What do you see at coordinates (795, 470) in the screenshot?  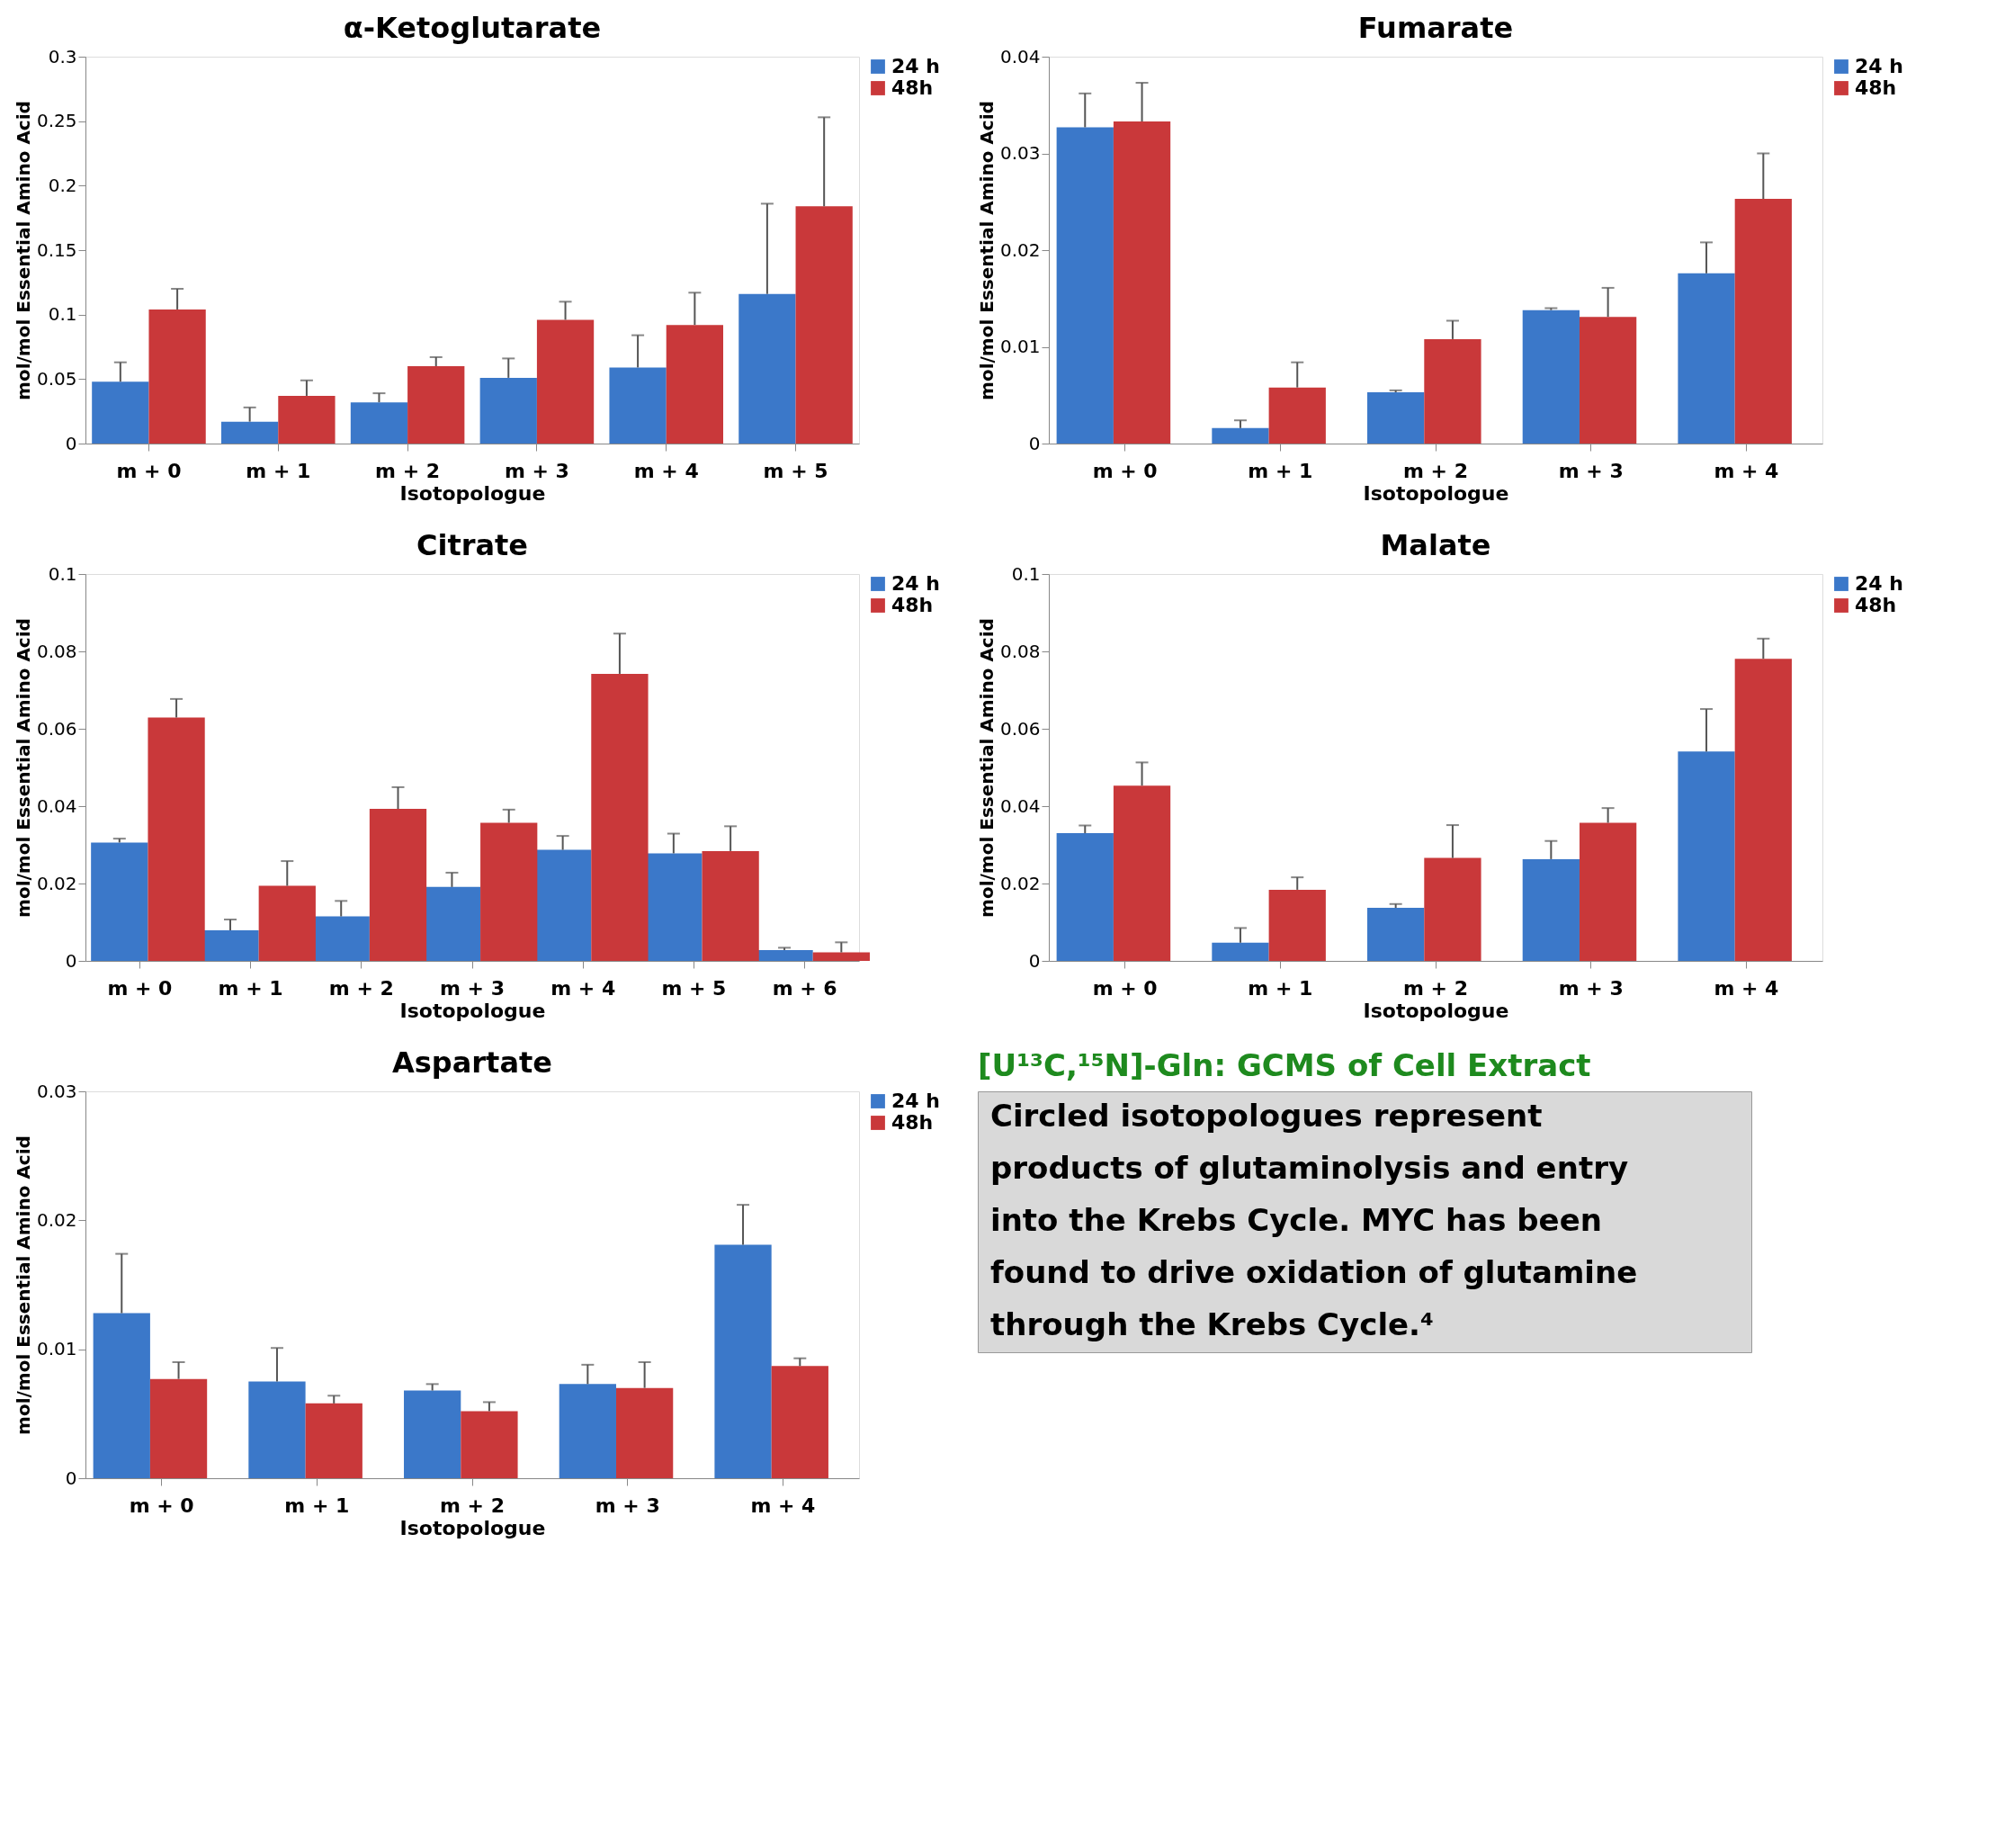 I see `x-tick-label: m + 5` at bounding box center [795, 470].